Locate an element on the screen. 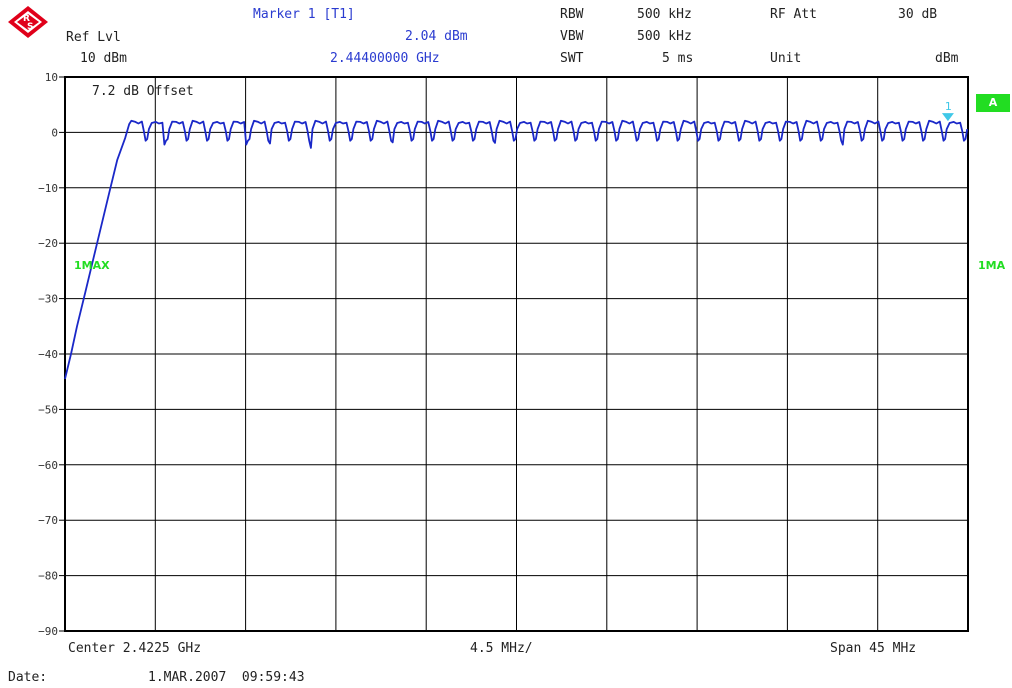 Image resolution: width=1012 pixels, height=688 pixels. division-size: 4.5 MHz/ is located at coordinates (501, 648).